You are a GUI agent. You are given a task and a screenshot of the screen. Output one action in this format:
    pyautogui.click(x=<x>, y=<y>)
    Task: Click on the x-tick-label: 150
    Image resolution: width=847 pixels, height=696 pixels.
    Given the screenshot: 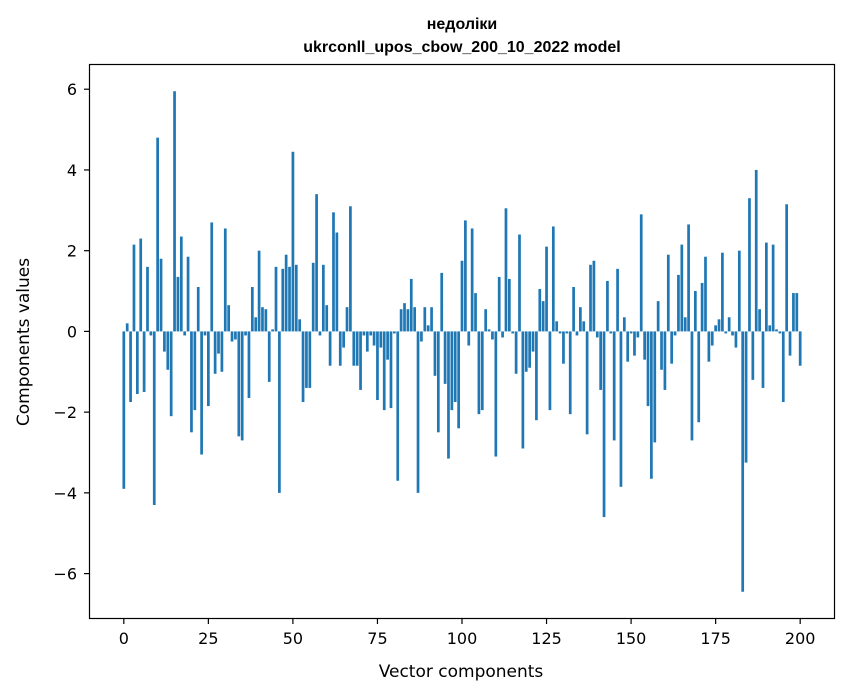 What is the action you would take?
    pyautogui.click(x=631, y=638)
    